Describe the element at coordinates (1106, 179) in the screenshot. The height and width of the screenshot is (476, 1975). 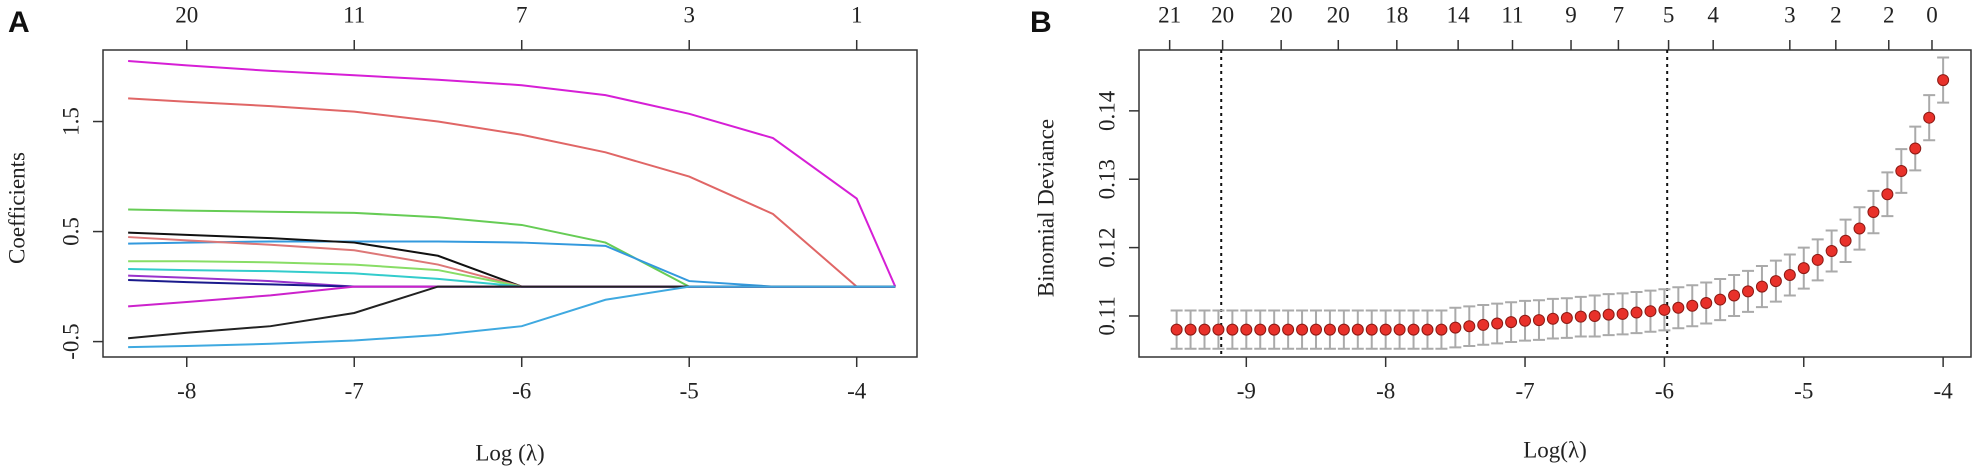
I see `y-tick-label: 0.13` at that location.